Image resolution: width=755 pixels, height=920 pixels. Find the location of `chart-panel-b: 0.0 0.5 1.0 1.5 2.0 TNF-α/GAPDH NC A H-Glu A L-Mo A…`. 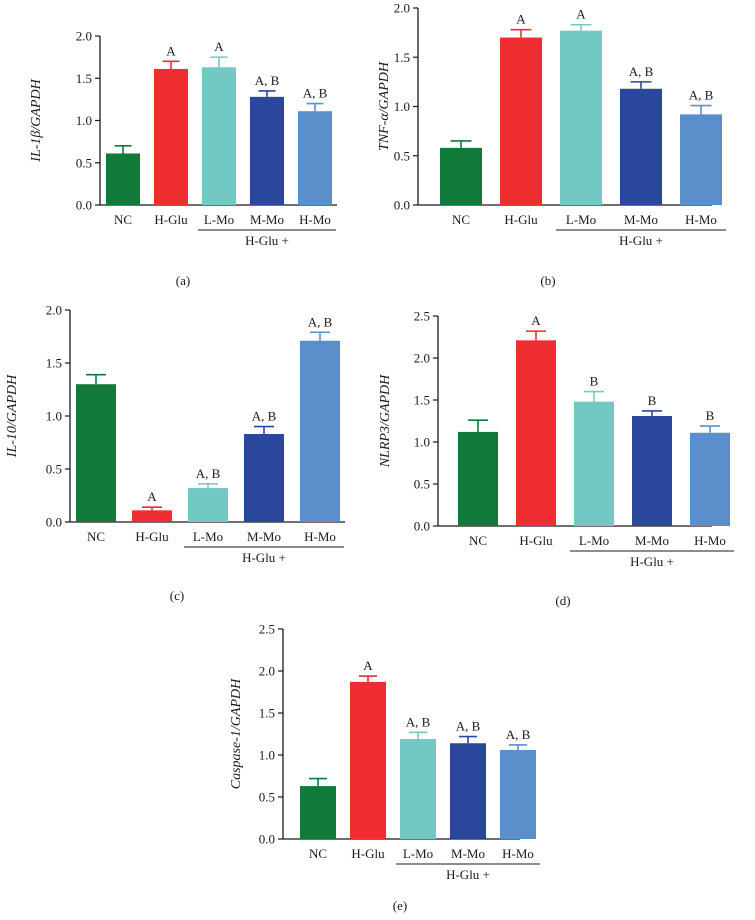

chart-panel-b: 0.0 0.5 1.0 1.5 2.0 TNF-α/GAPDH NC A H-Glu A L-Mo A… is located at coordinates (551, 144).